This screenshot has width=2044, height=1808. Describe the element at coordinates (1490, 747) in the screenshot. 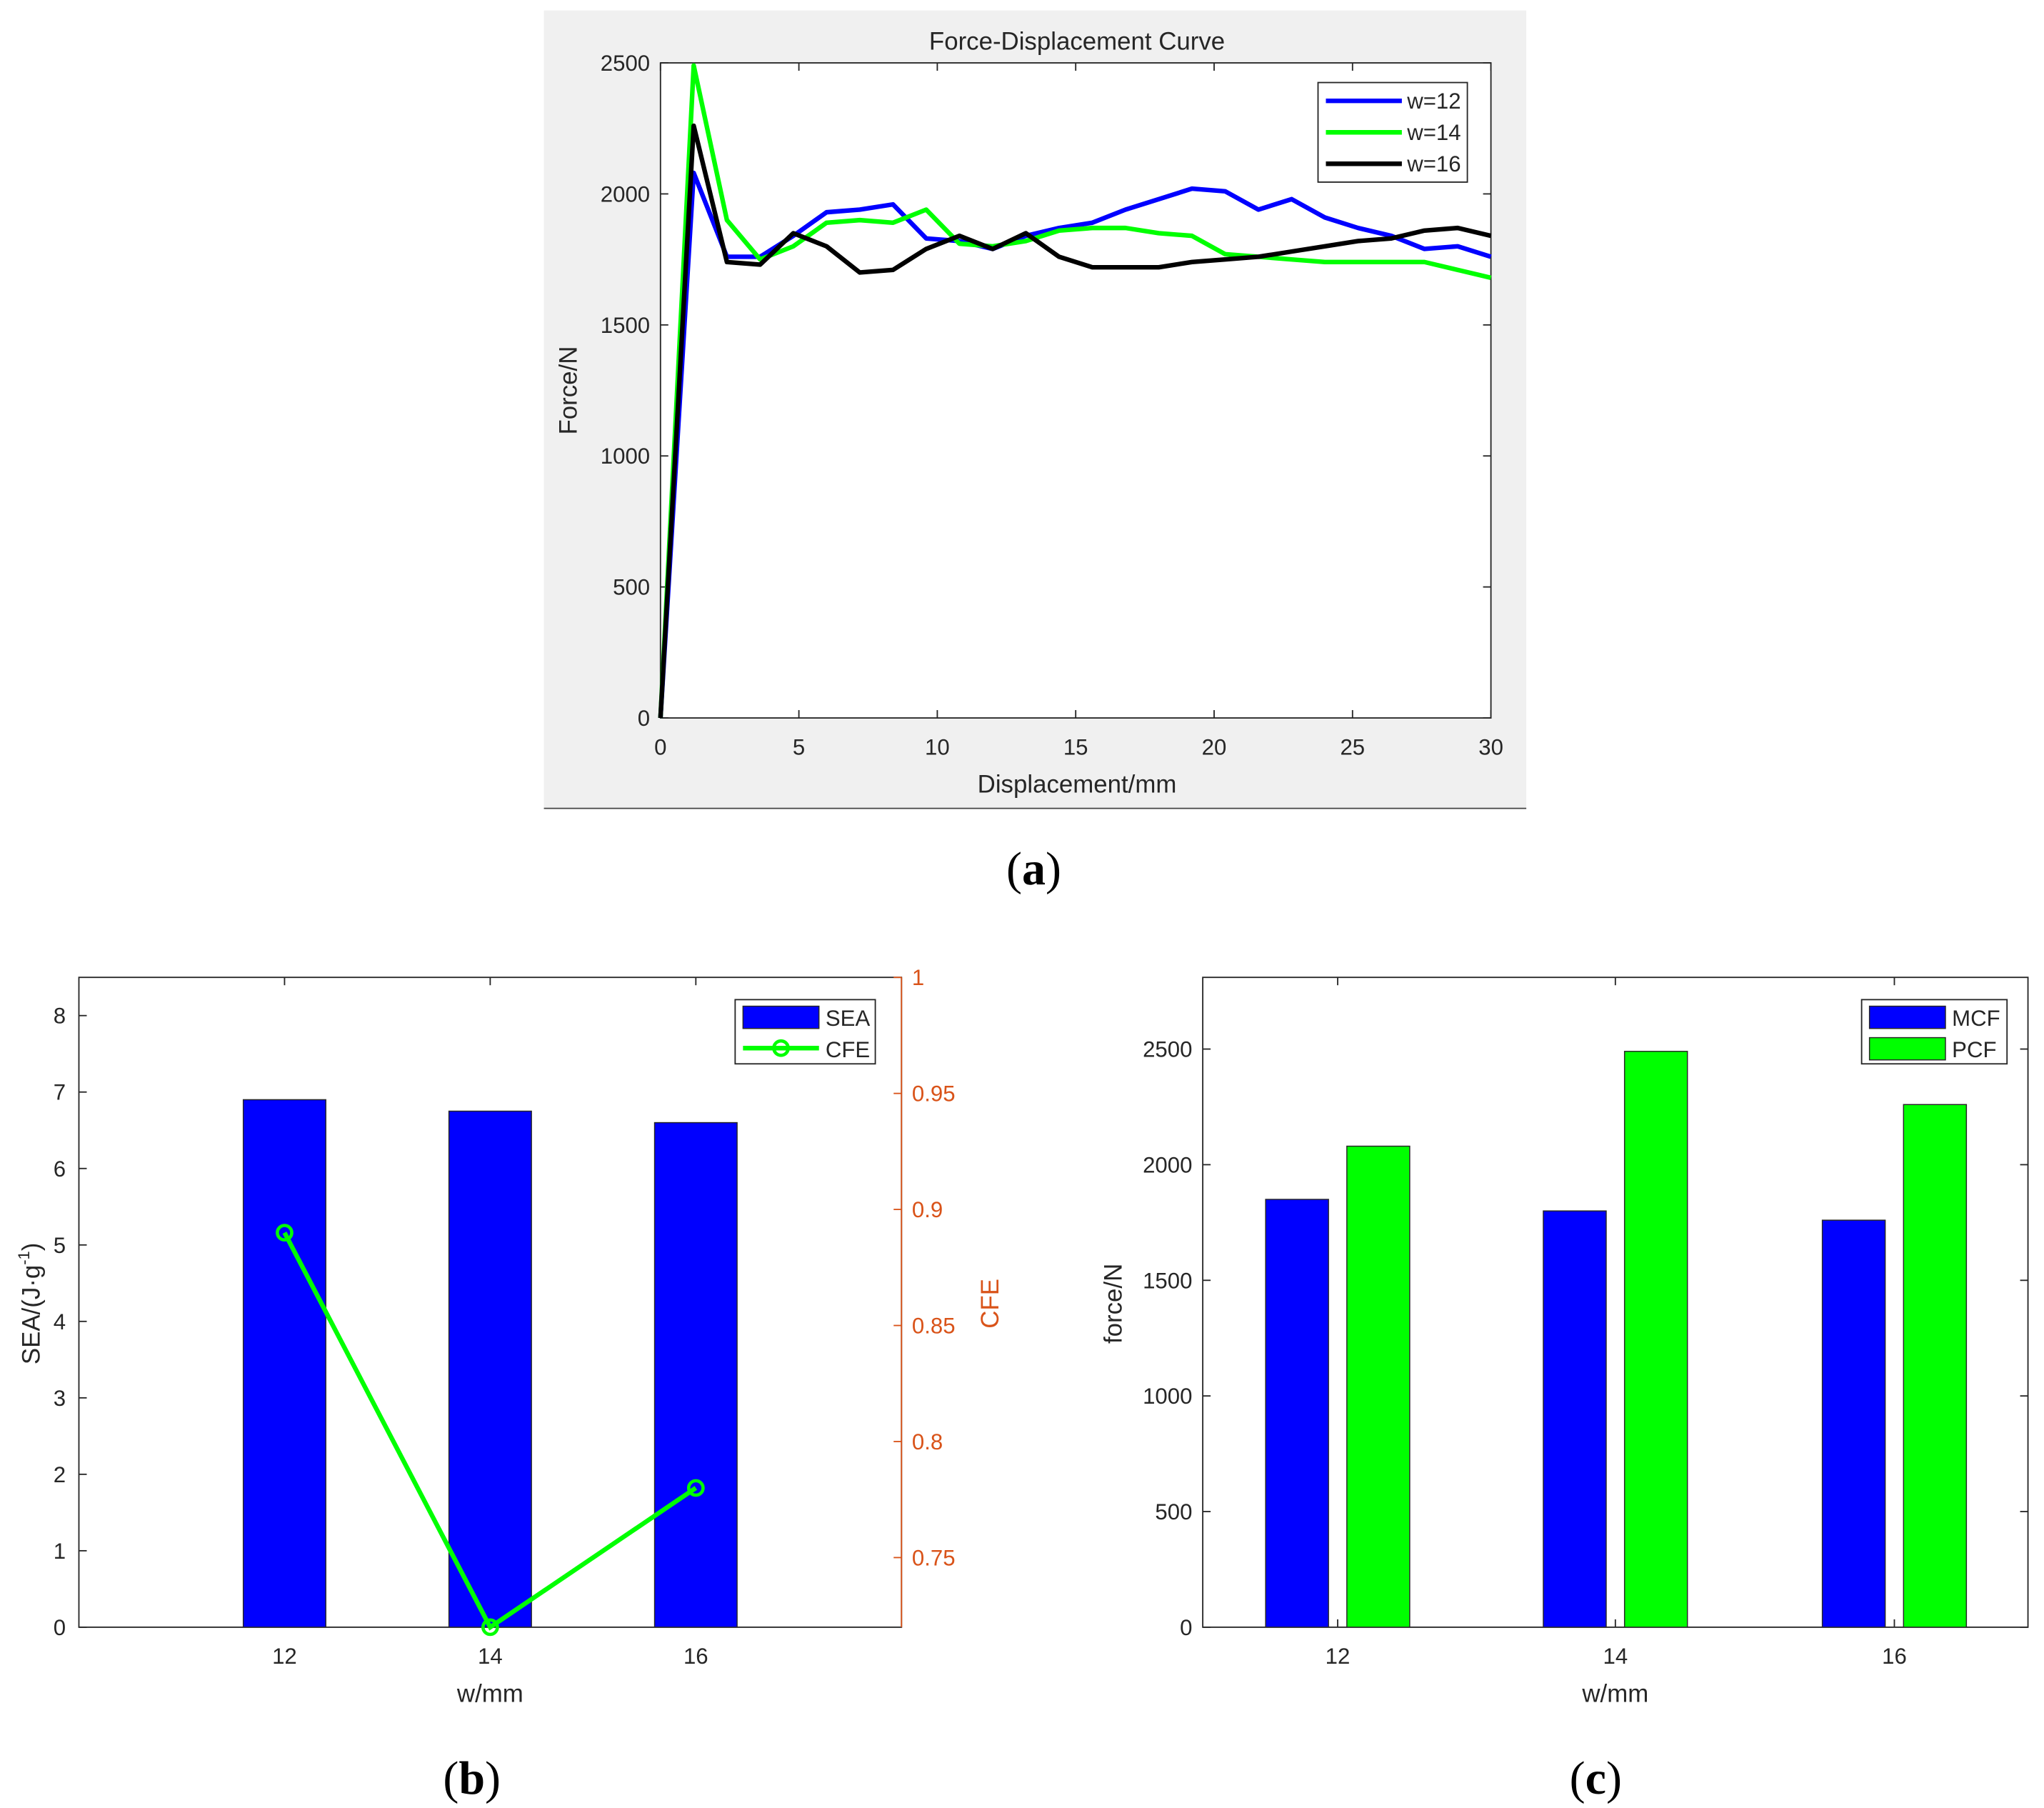

I see `x-tick-label: 30` at that location.